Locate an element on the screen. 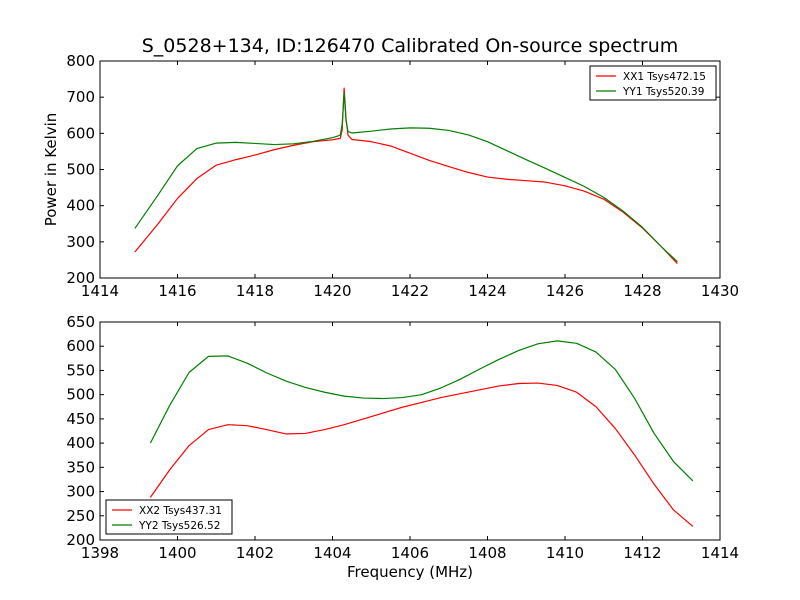 The width and height of the screenshot is (800, 600). legend: XX2 Tsys437.31 YY2 Tsys526.52 is located at coordinates (169, 517).